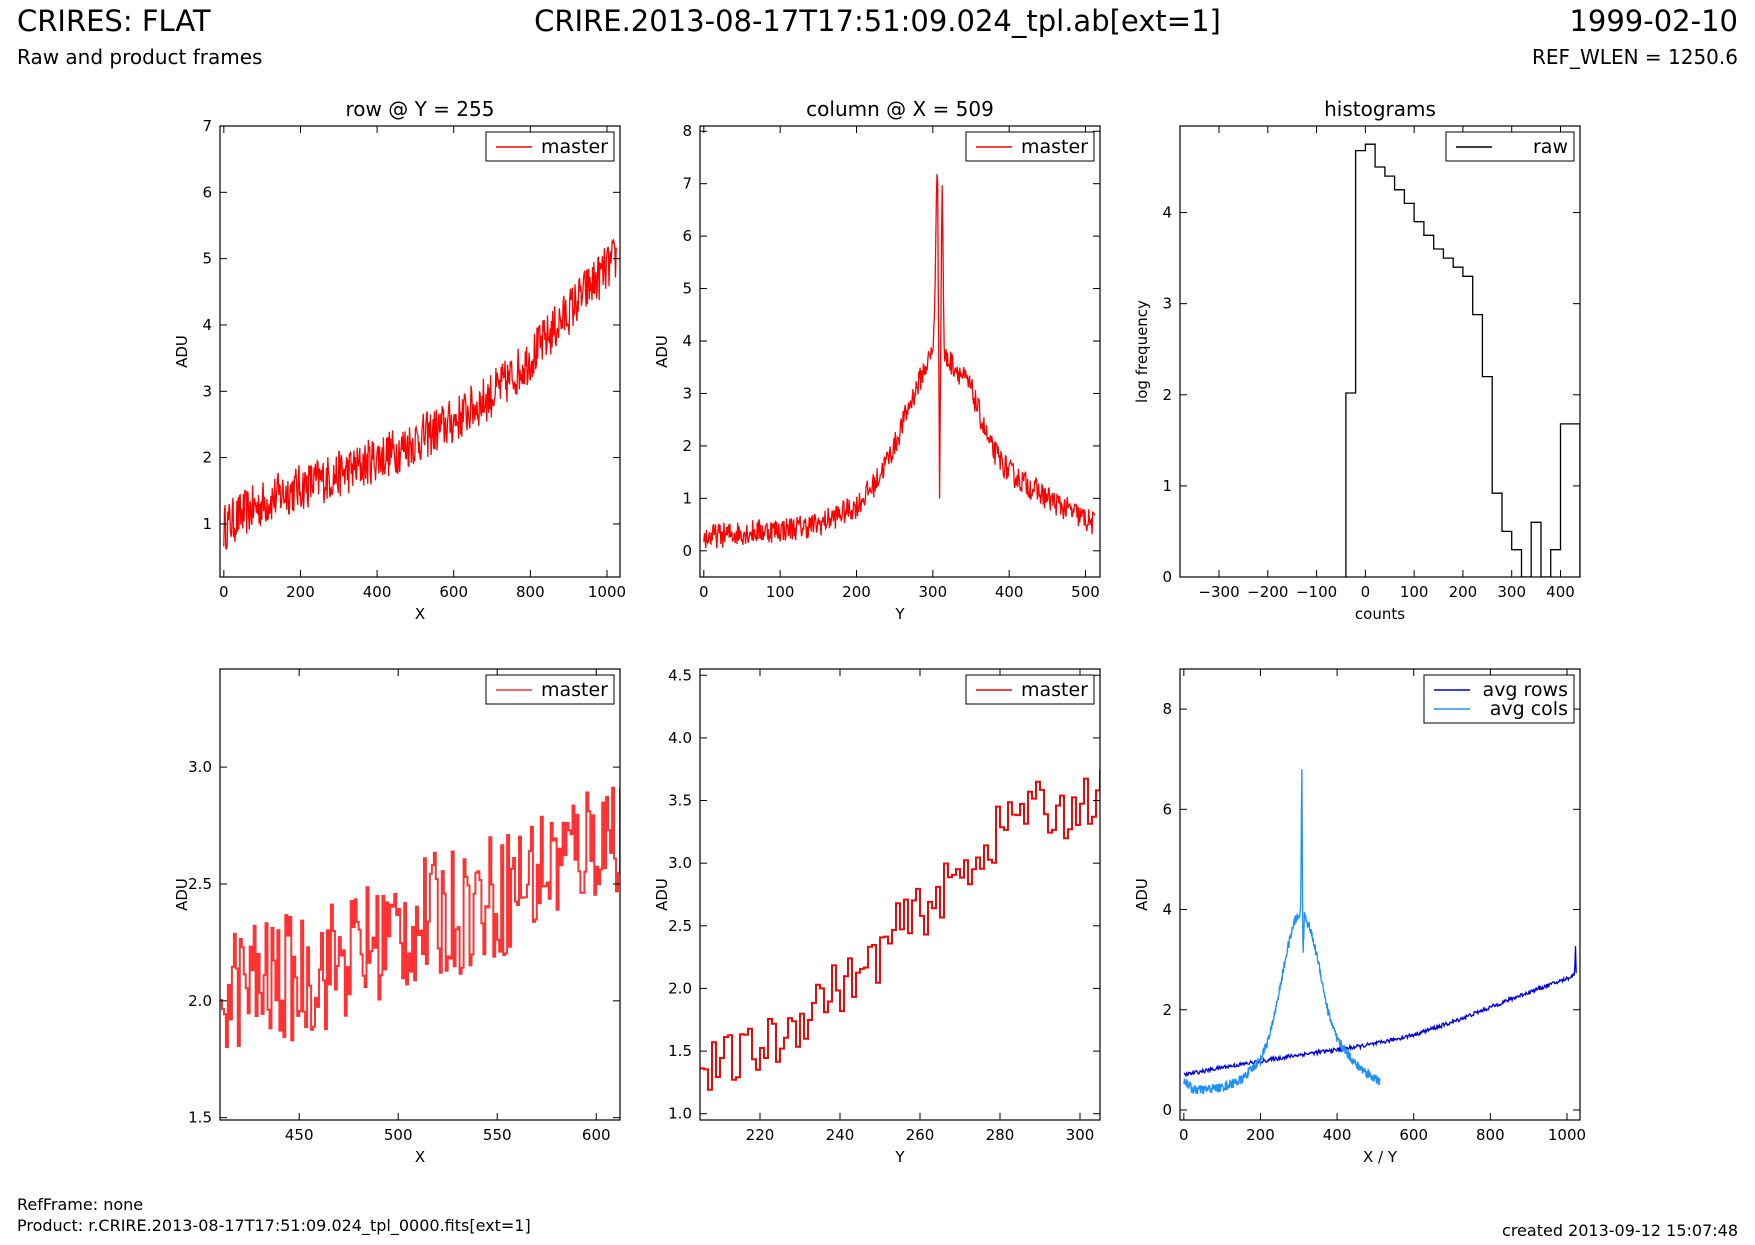 Image resolution: width=1755 pixels, height=1245 pixels. I want to click on page-subtitle: Raw and product frames, so click(140, 57).